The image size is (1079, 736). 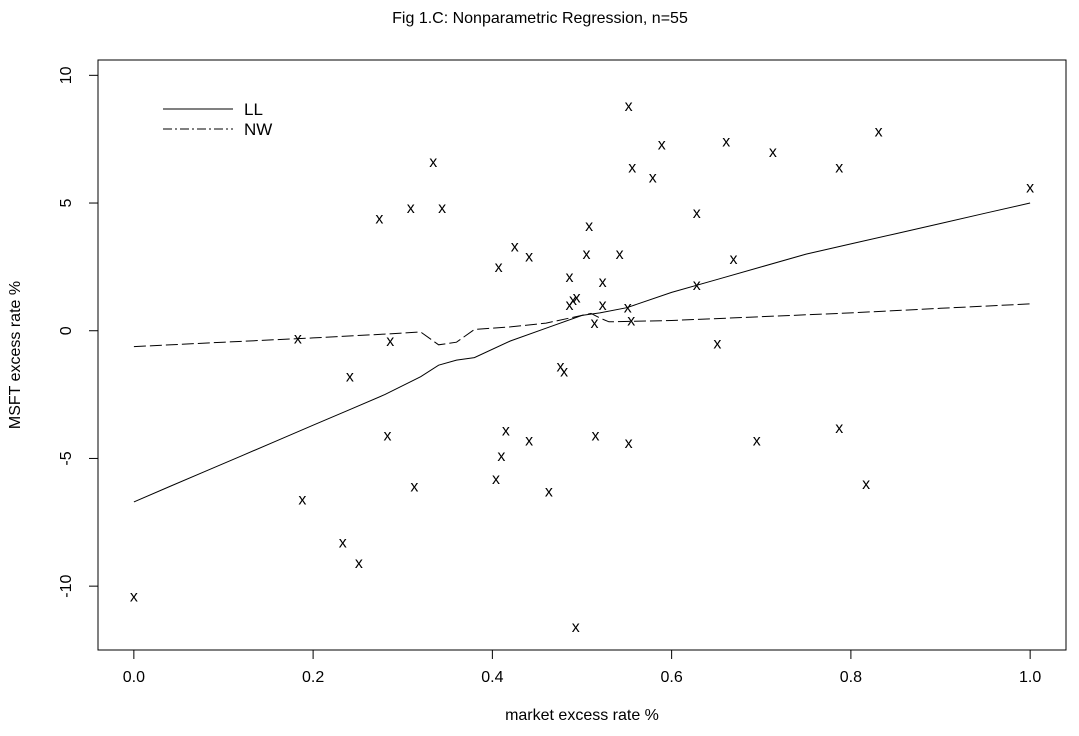 What do you see at coordinates (66, 458) in the screenshot?
I see `y-tick-label: -5` at bounding box center [66, 458].